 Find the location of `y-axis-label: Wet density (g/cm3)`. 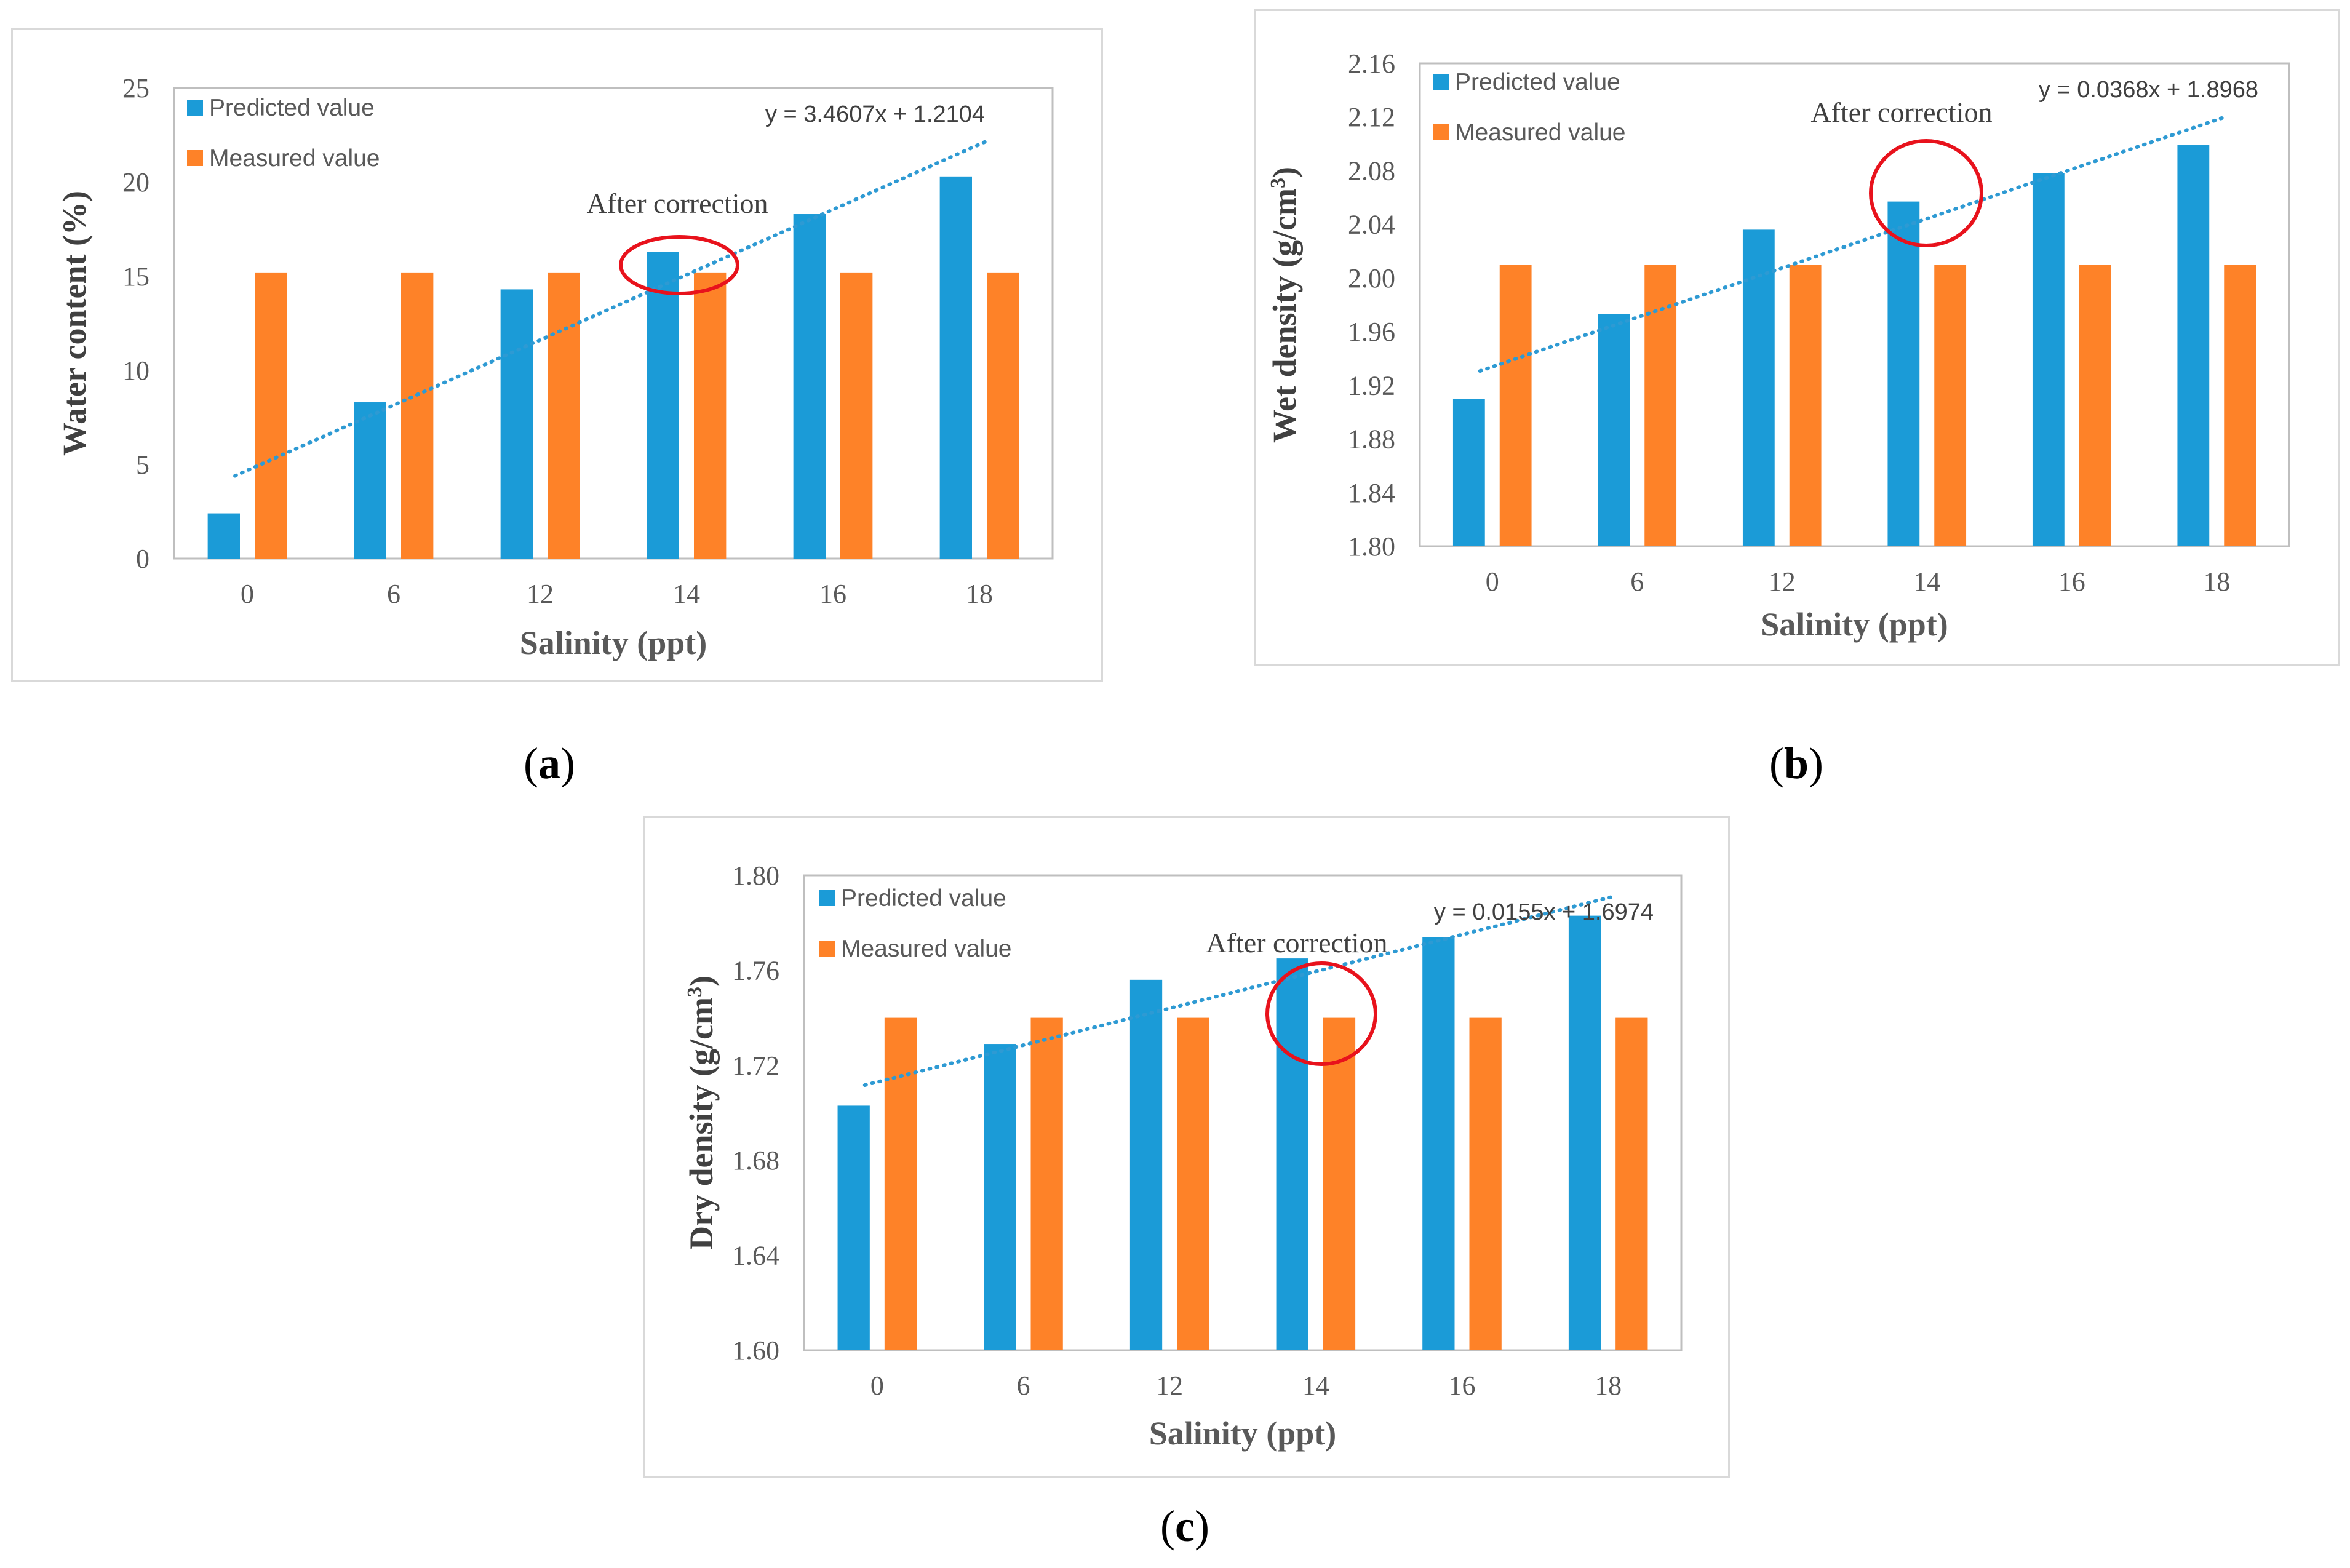

y-axis-label: Wet density (g/cm3) is located at coordinates (1284, 305).